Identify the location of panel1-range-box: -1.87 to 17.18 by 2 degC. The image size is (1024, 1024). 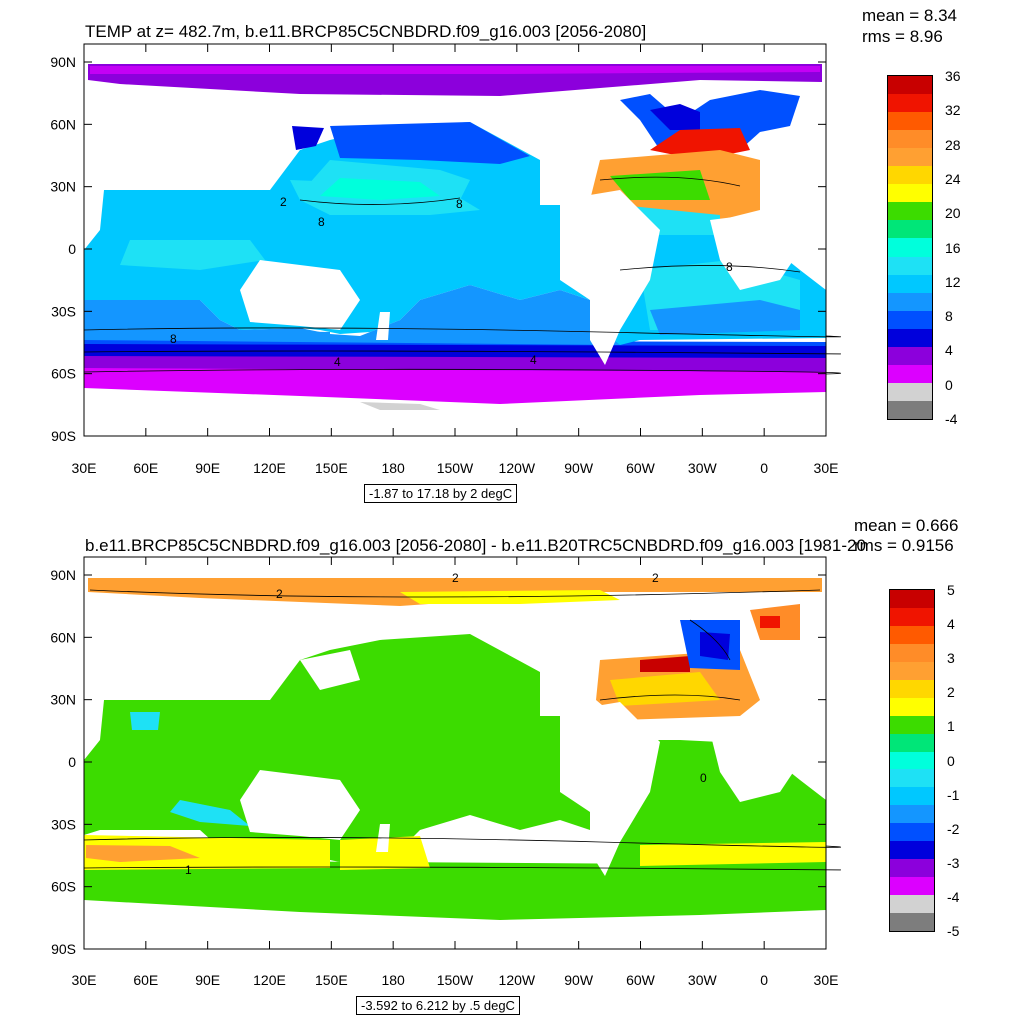
(441, 493).